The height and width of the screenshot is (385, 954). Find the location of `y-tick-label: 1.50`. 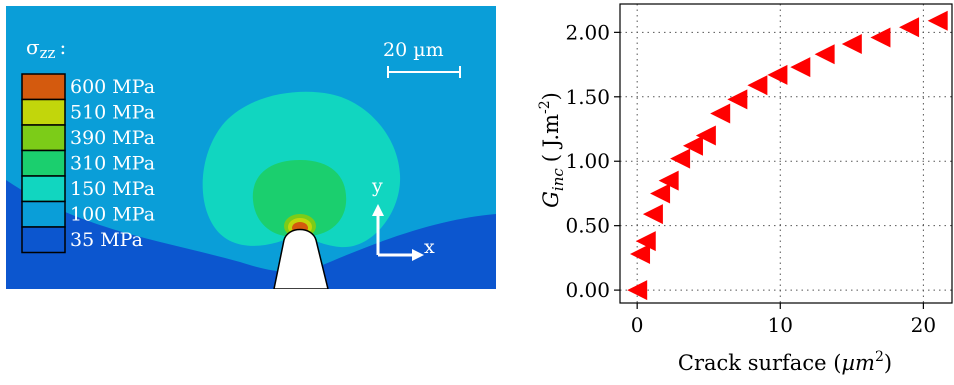

y-tick-label: 1.50 is located at coordinates (587, 97).